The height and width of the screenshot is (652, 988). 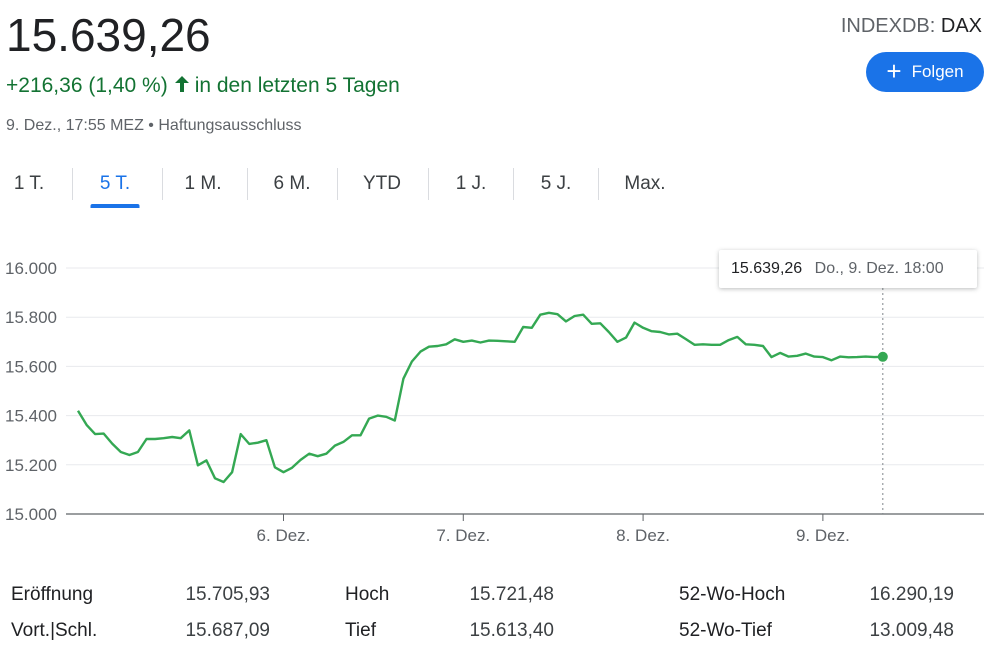 I want to click on chart-tooltip: 15.639,26 Do., 9. Dez. 18:00, so click(x=848, y=269).